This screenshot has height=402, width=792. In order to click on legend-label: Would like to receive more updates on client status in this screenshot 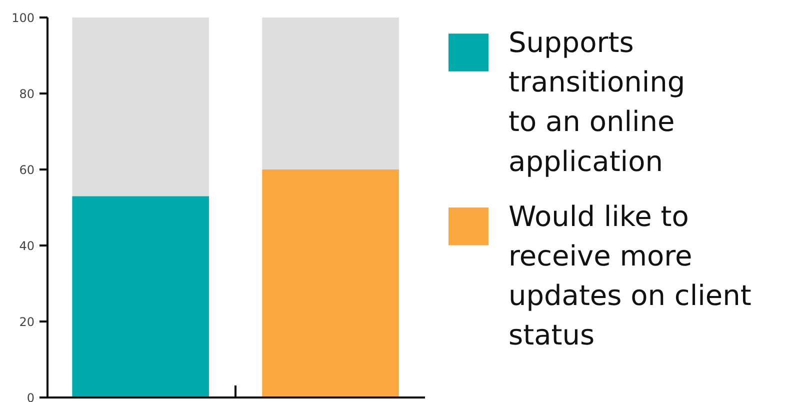, I will do `click(630, 276)`.